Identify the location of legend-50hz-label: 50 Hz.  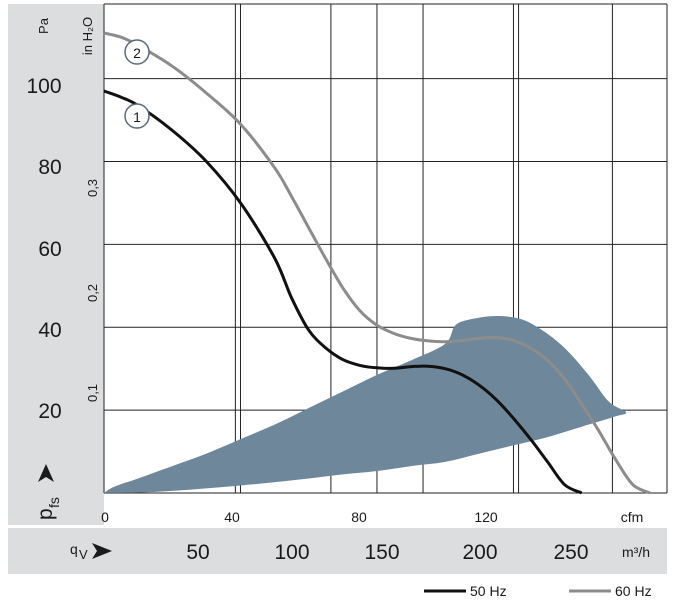
(488, 591).